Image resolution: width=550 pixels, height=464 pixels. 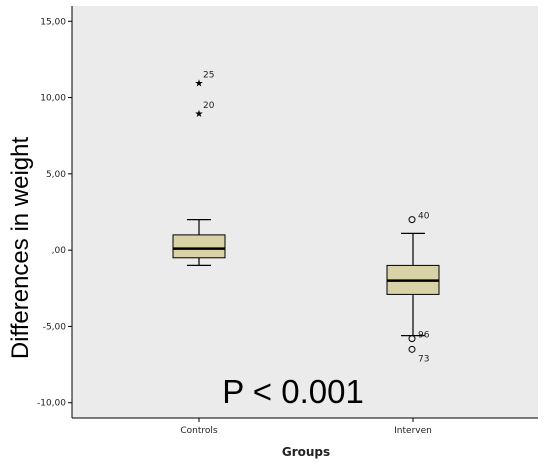 What do you see at coordinates (54, 213) in the screenshot?
I see `y-axis-ticks: 15,00 10,00 5,00 ,00 -5,00 -10,00` at bounding box center [54, 213].